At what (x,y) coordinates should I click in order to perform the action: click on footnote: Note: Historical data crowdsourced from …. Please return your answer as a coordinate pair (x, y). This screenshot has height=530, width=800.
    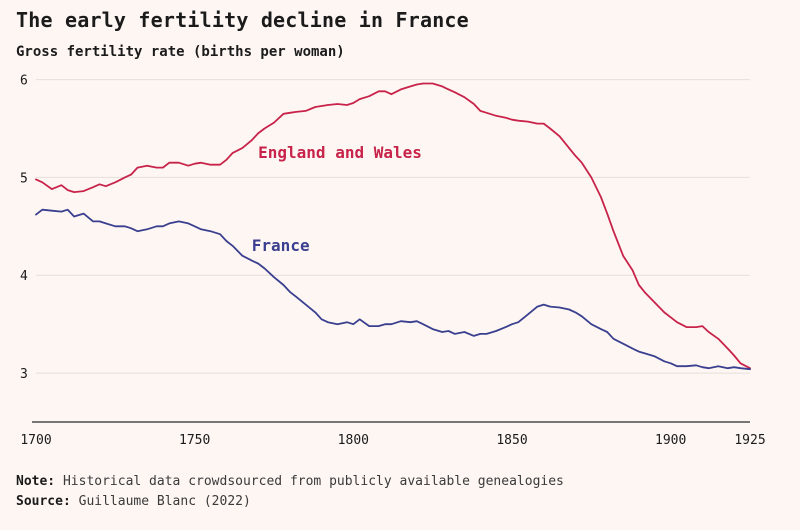
    Looking at the image, I should click on (290, 492).